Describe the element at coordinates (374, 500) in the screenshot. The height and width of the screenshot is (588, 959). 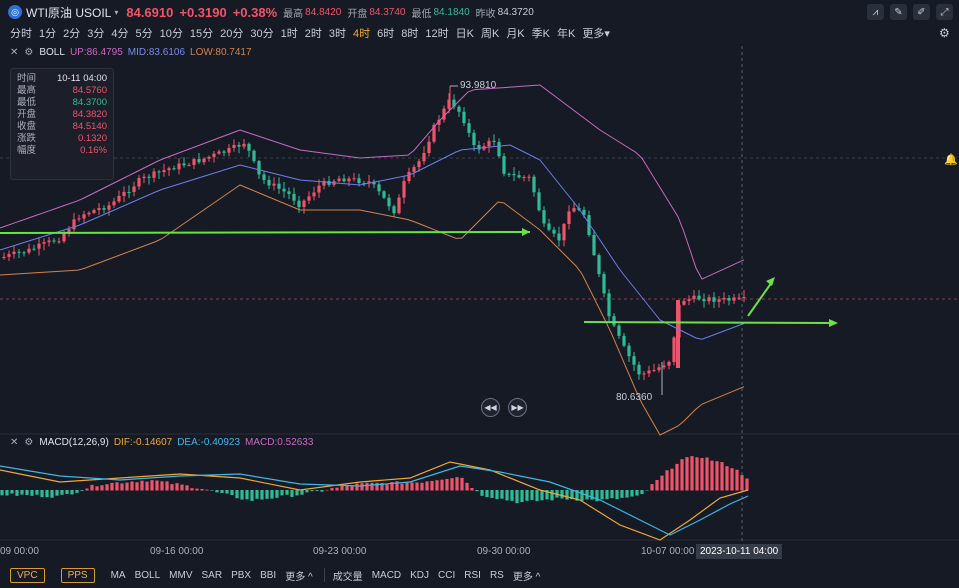
I see `dea-line` at that location.